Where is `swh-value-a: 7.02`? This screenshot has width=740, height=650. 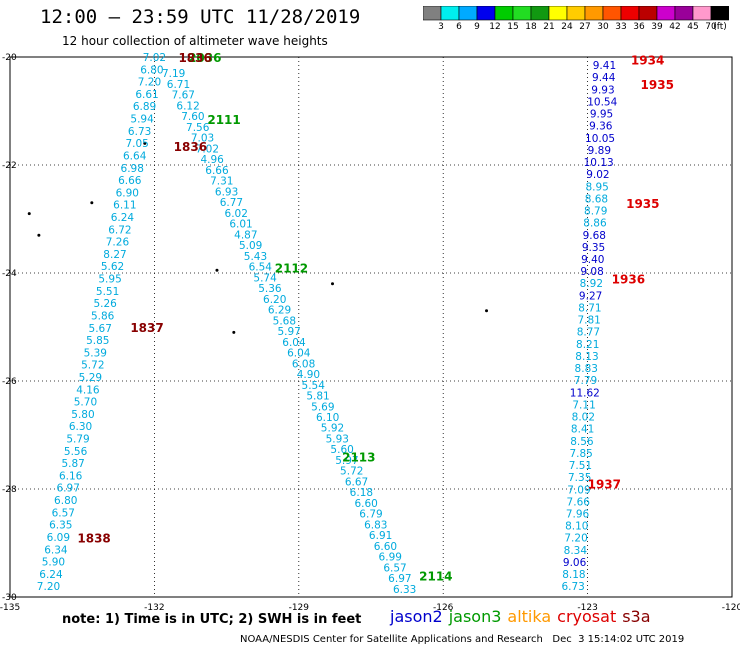
swh-value-a: 7.02 is located at coordinates (154, 58).